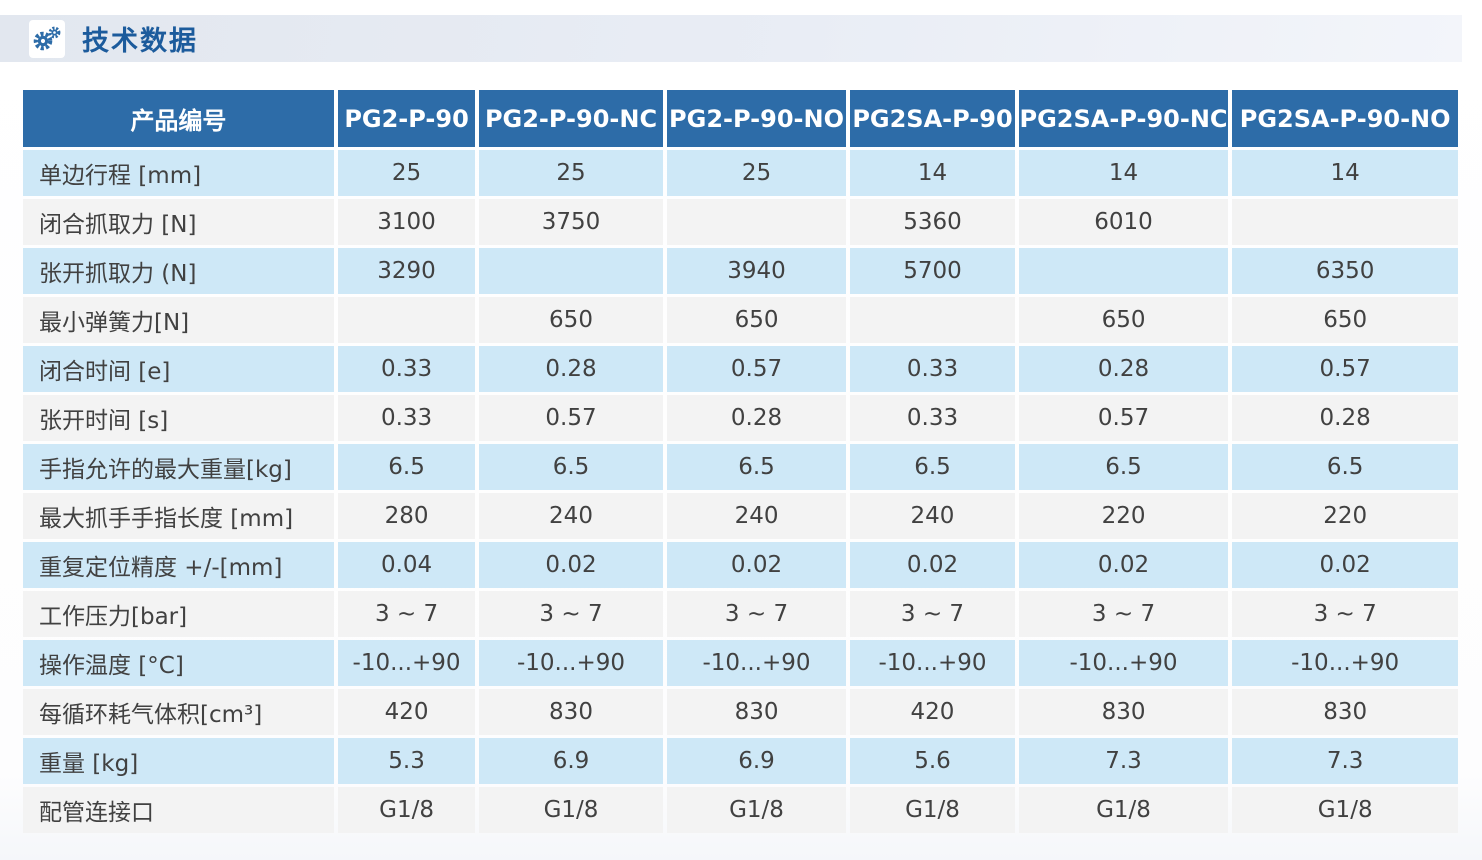 The width and height of the screenshot is (1482, 860). I want to click on column-header-model: PG2-P-90-NO, so click(756, 118).